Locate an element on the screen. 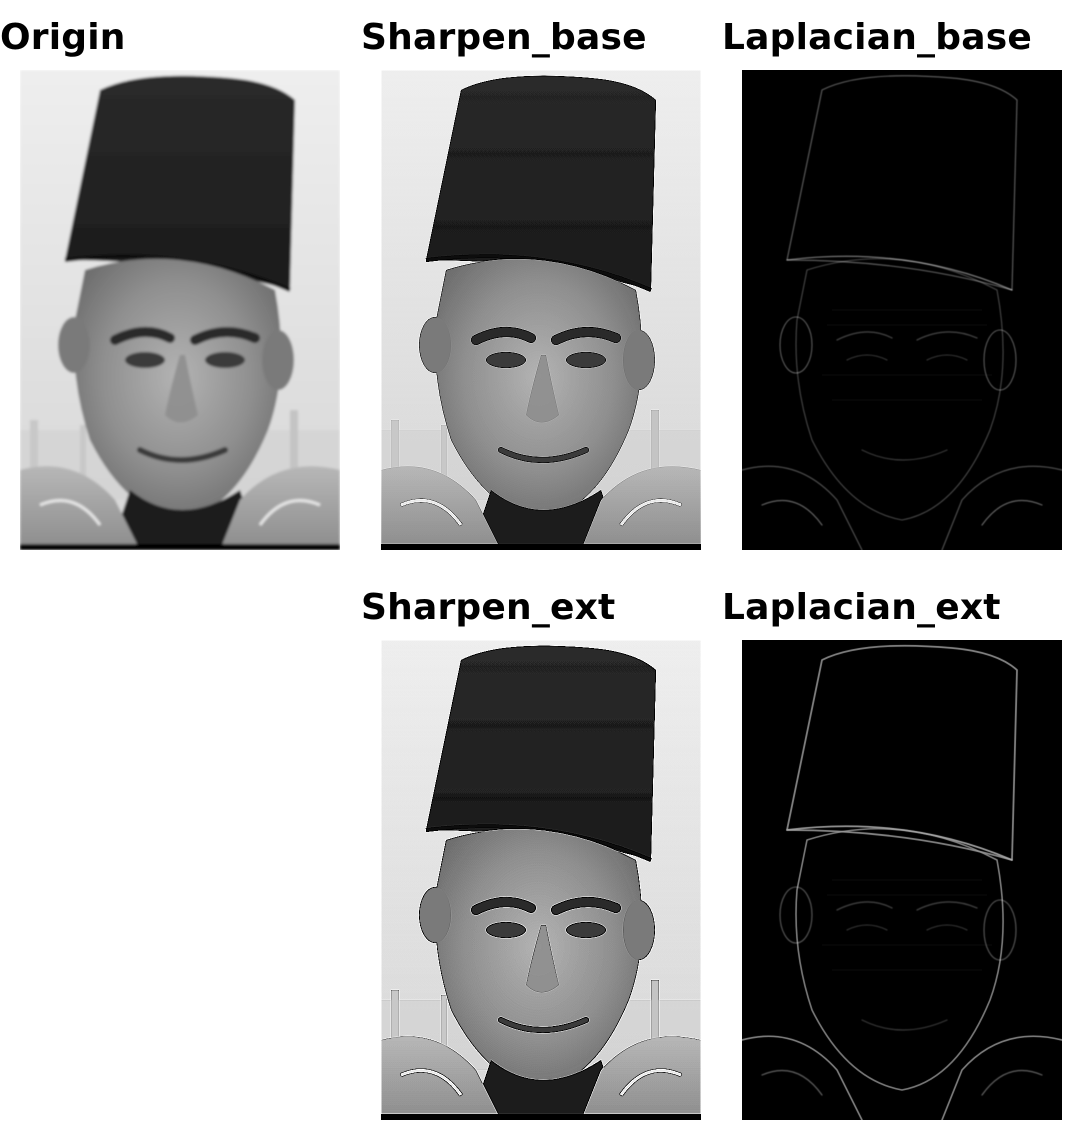 The height and width of the screenshot is (1142, 1083). sharpen-ext-image is located at coordinates (541, 880).